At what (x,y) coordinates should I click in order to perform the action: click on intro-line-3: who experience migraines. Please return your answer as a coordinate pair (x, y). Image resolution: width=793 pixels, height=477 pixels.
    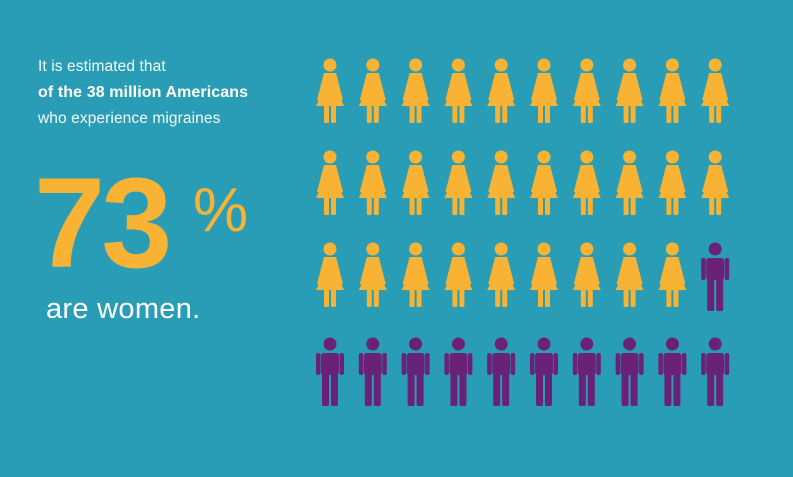
    Looking at the image, I should click on (129, 118).